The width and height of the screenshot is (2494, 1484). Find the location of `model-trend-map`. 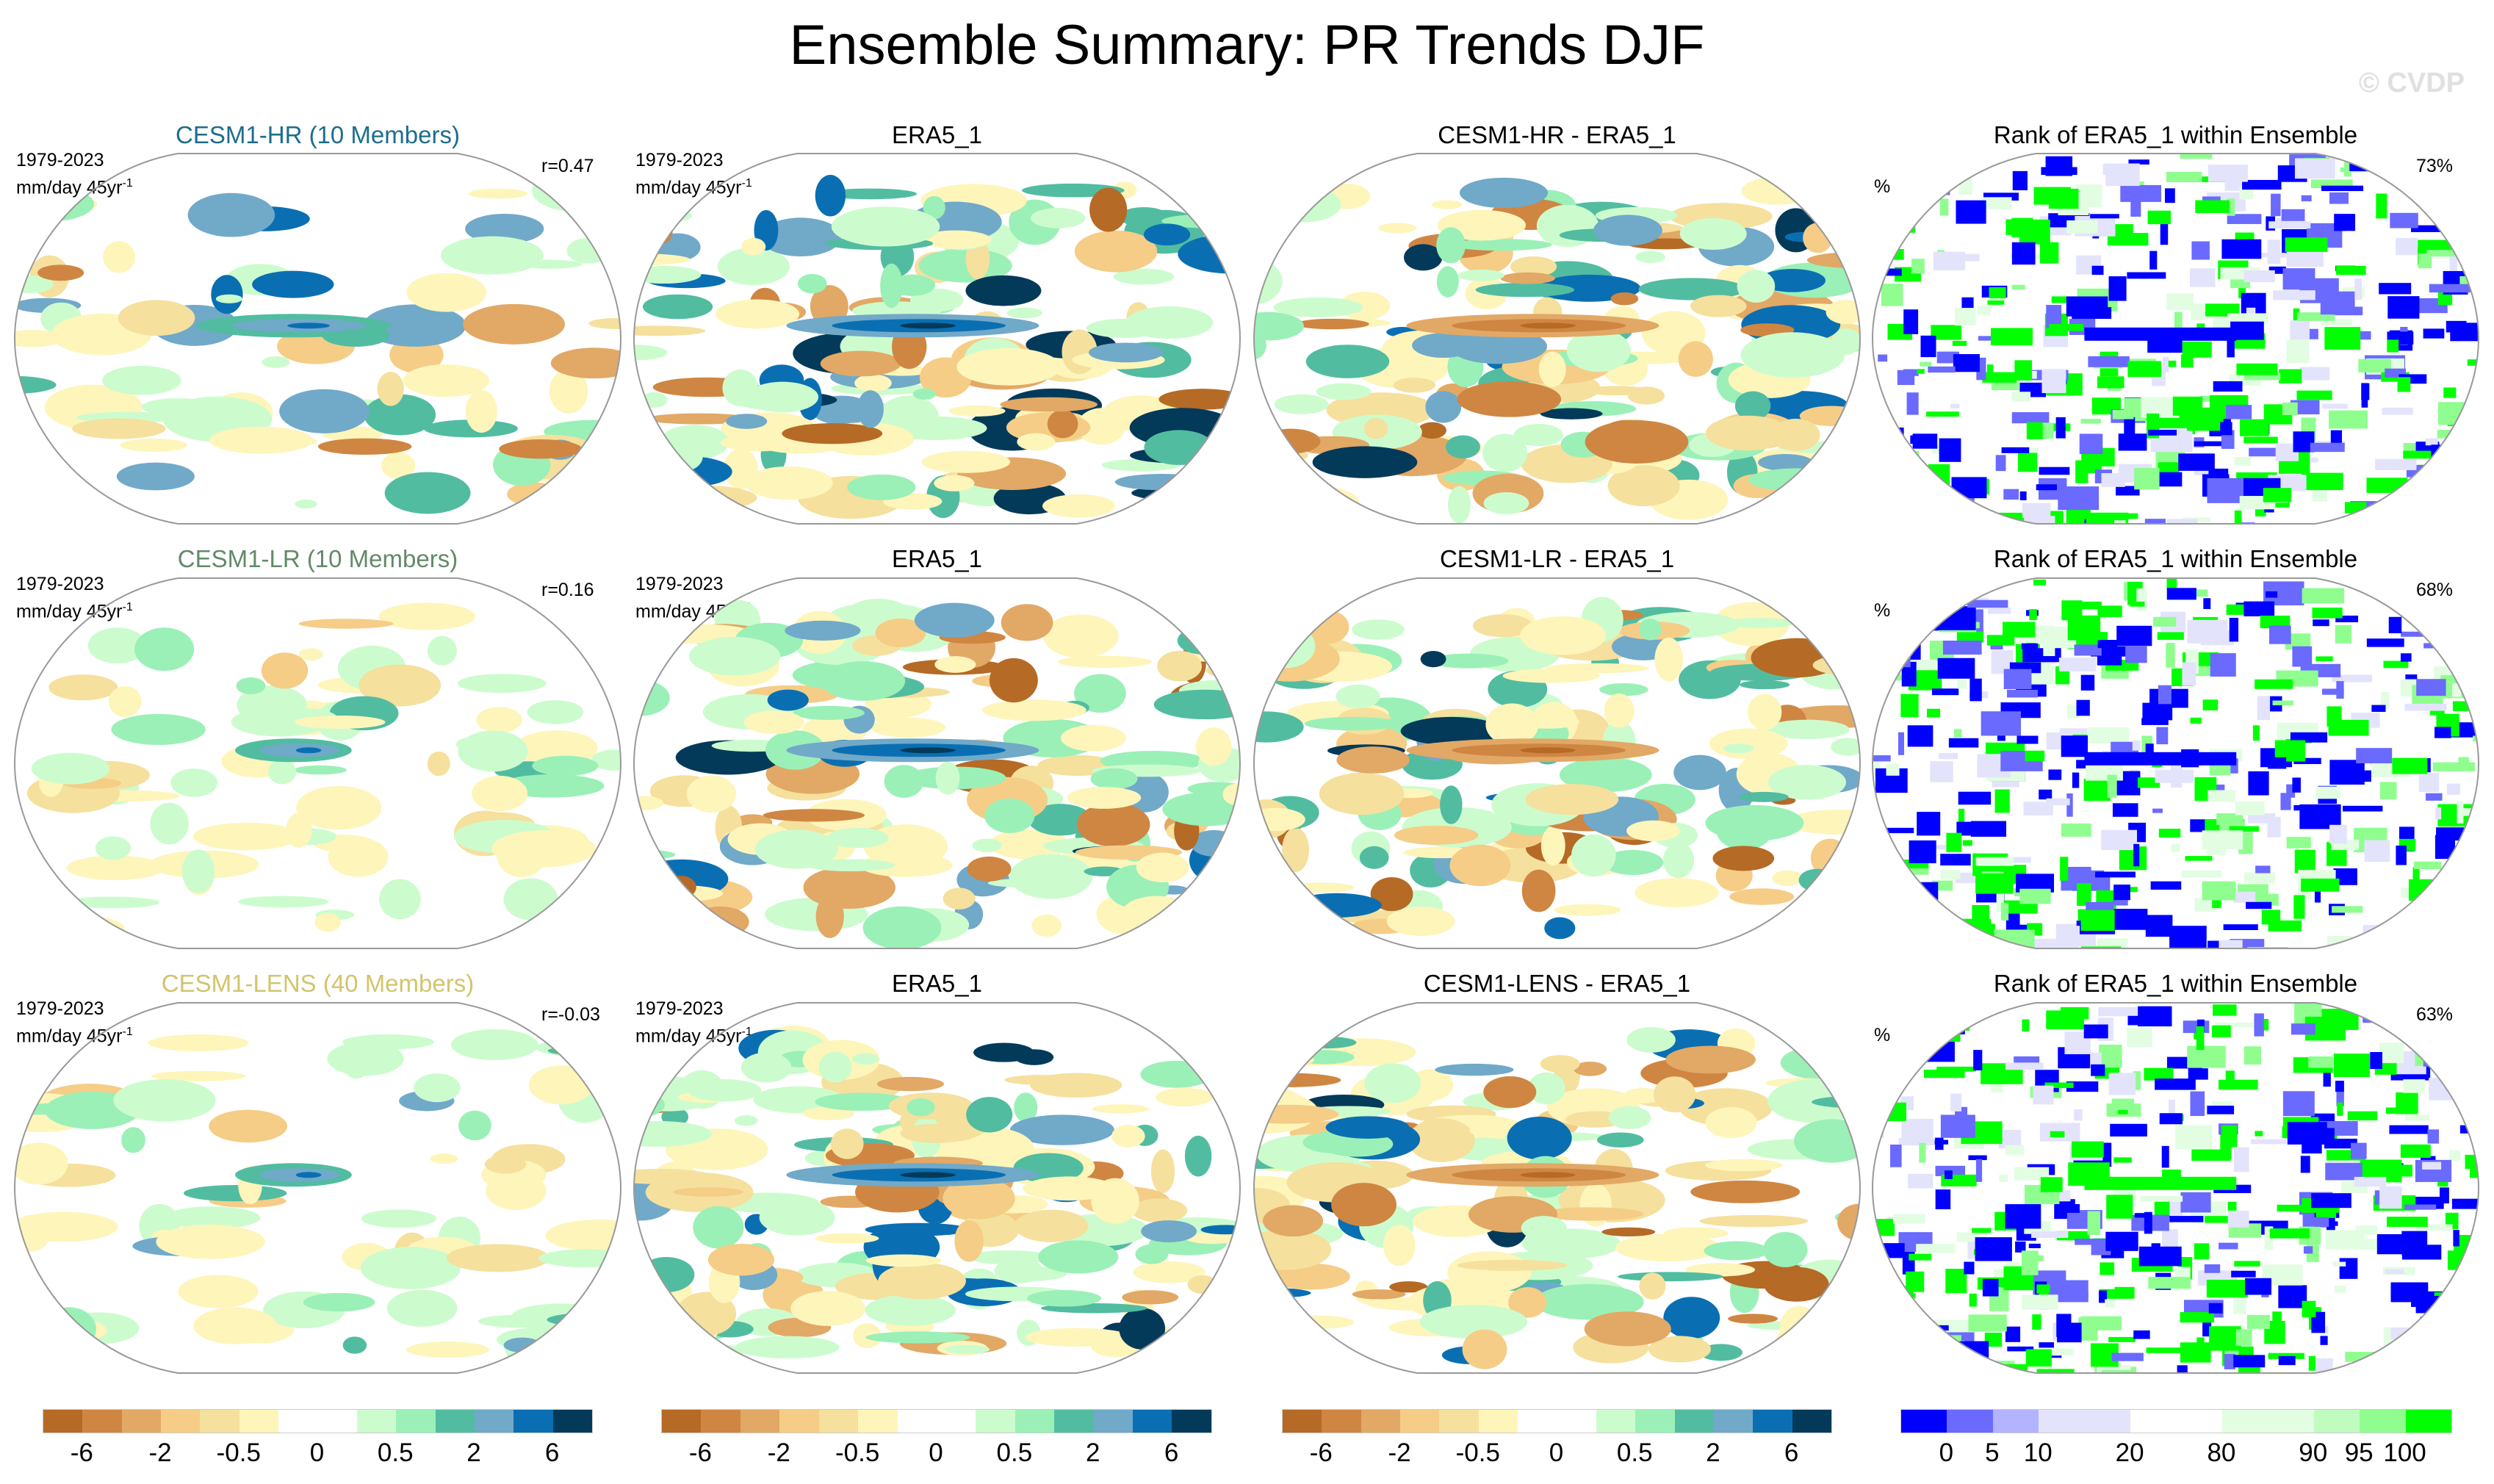

model-trend-map is located at coordinates (317, 1188).